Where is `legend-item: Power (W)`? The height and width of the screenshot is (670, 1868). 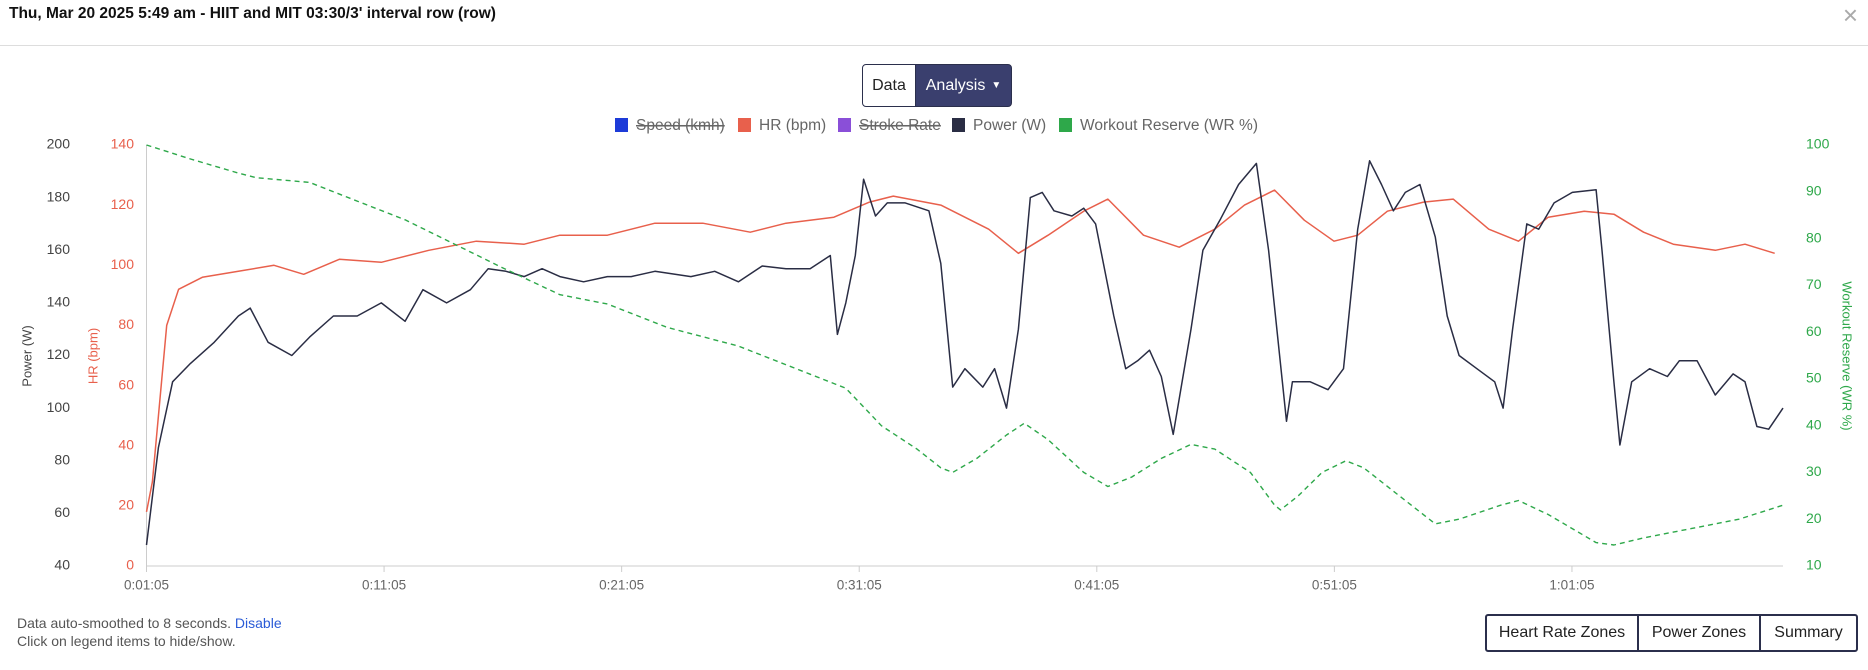 legend-item: Power (W) is located at coordinates (999, 125).